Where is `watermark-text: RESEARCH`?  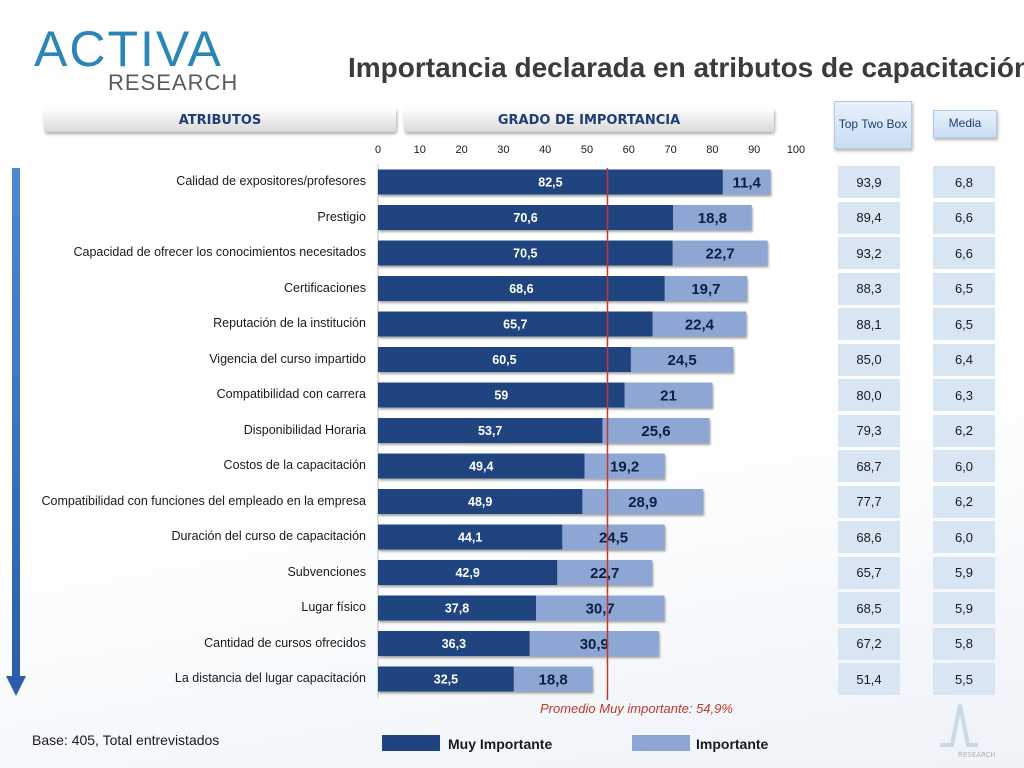
watermark-text: RESEARCH is located at coordinates (977, 755).